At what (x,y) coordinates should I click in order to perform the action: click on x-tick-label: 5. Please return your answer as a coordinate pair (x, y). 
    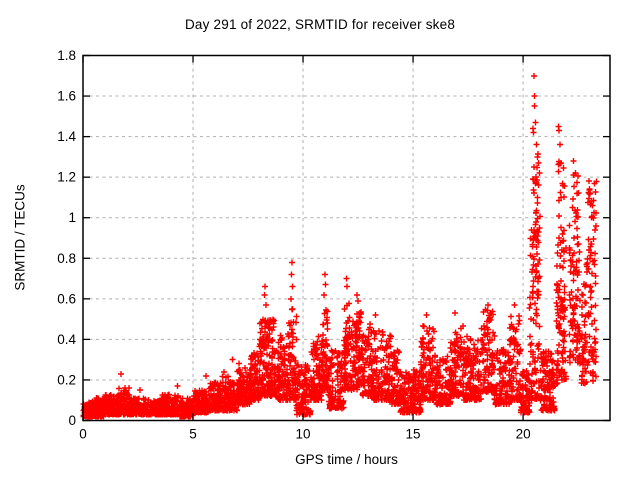
    Looking at the image, I should click on (193, 434).